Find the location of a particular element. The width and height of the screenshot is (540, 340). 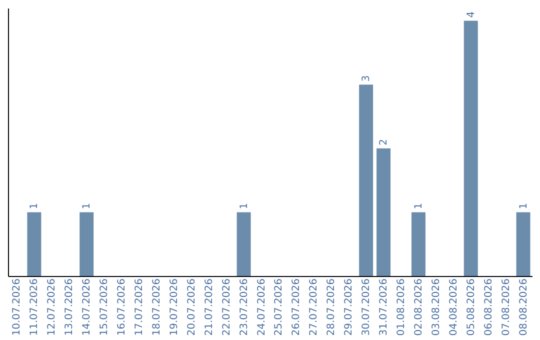

x-tick-label: 25.07.2026 is located at coordinates (279, 307).